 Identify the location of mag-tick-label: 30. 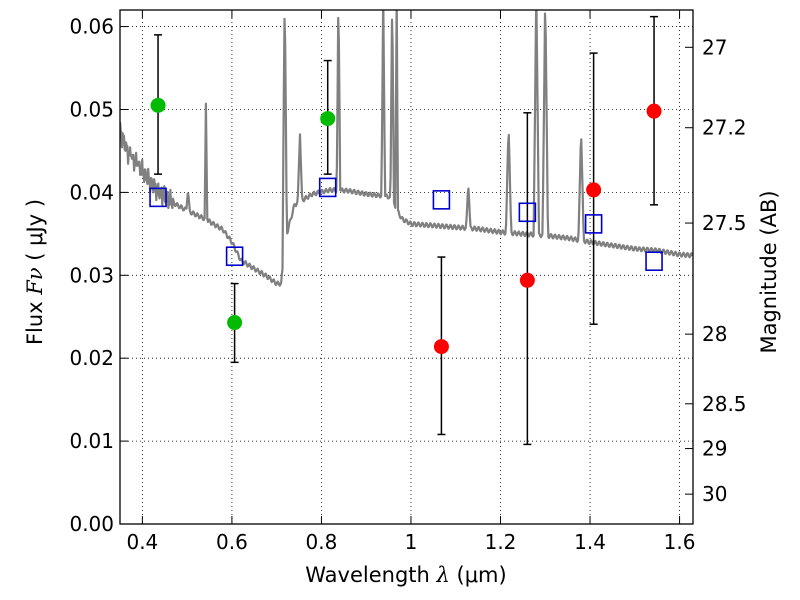
(714, 494).